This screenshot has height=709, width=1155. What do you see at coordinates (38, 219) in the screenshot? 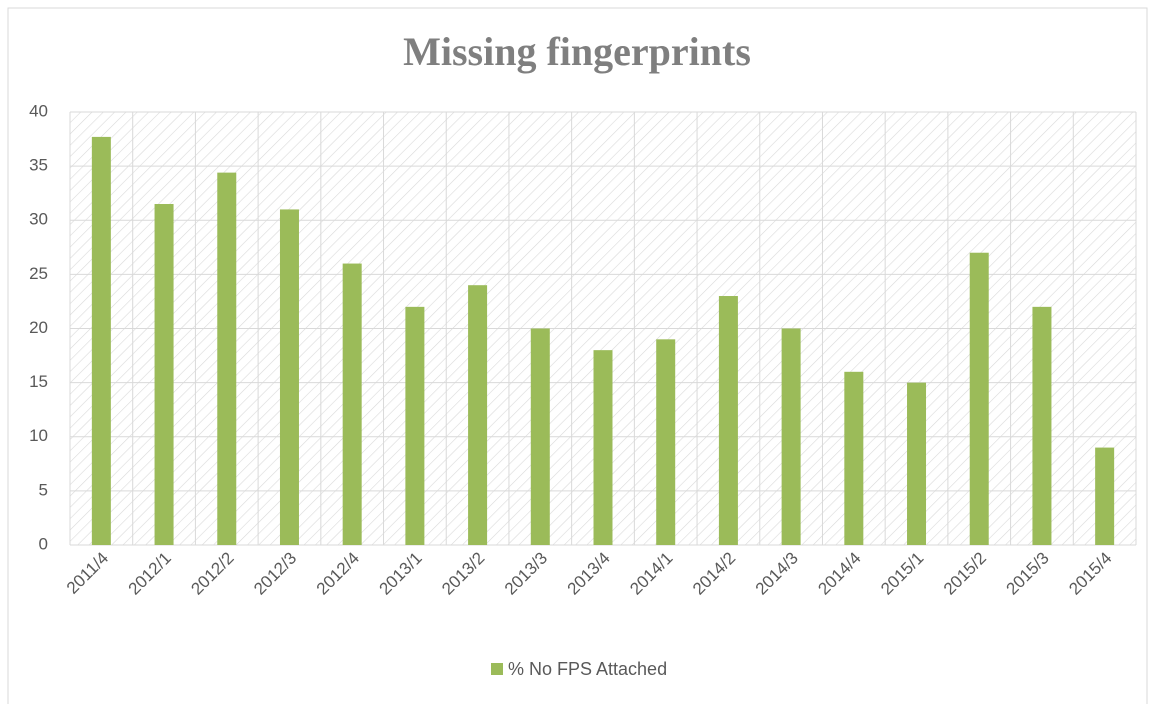
I see `y-tick-label: 30` at bounding box center [38, 219].